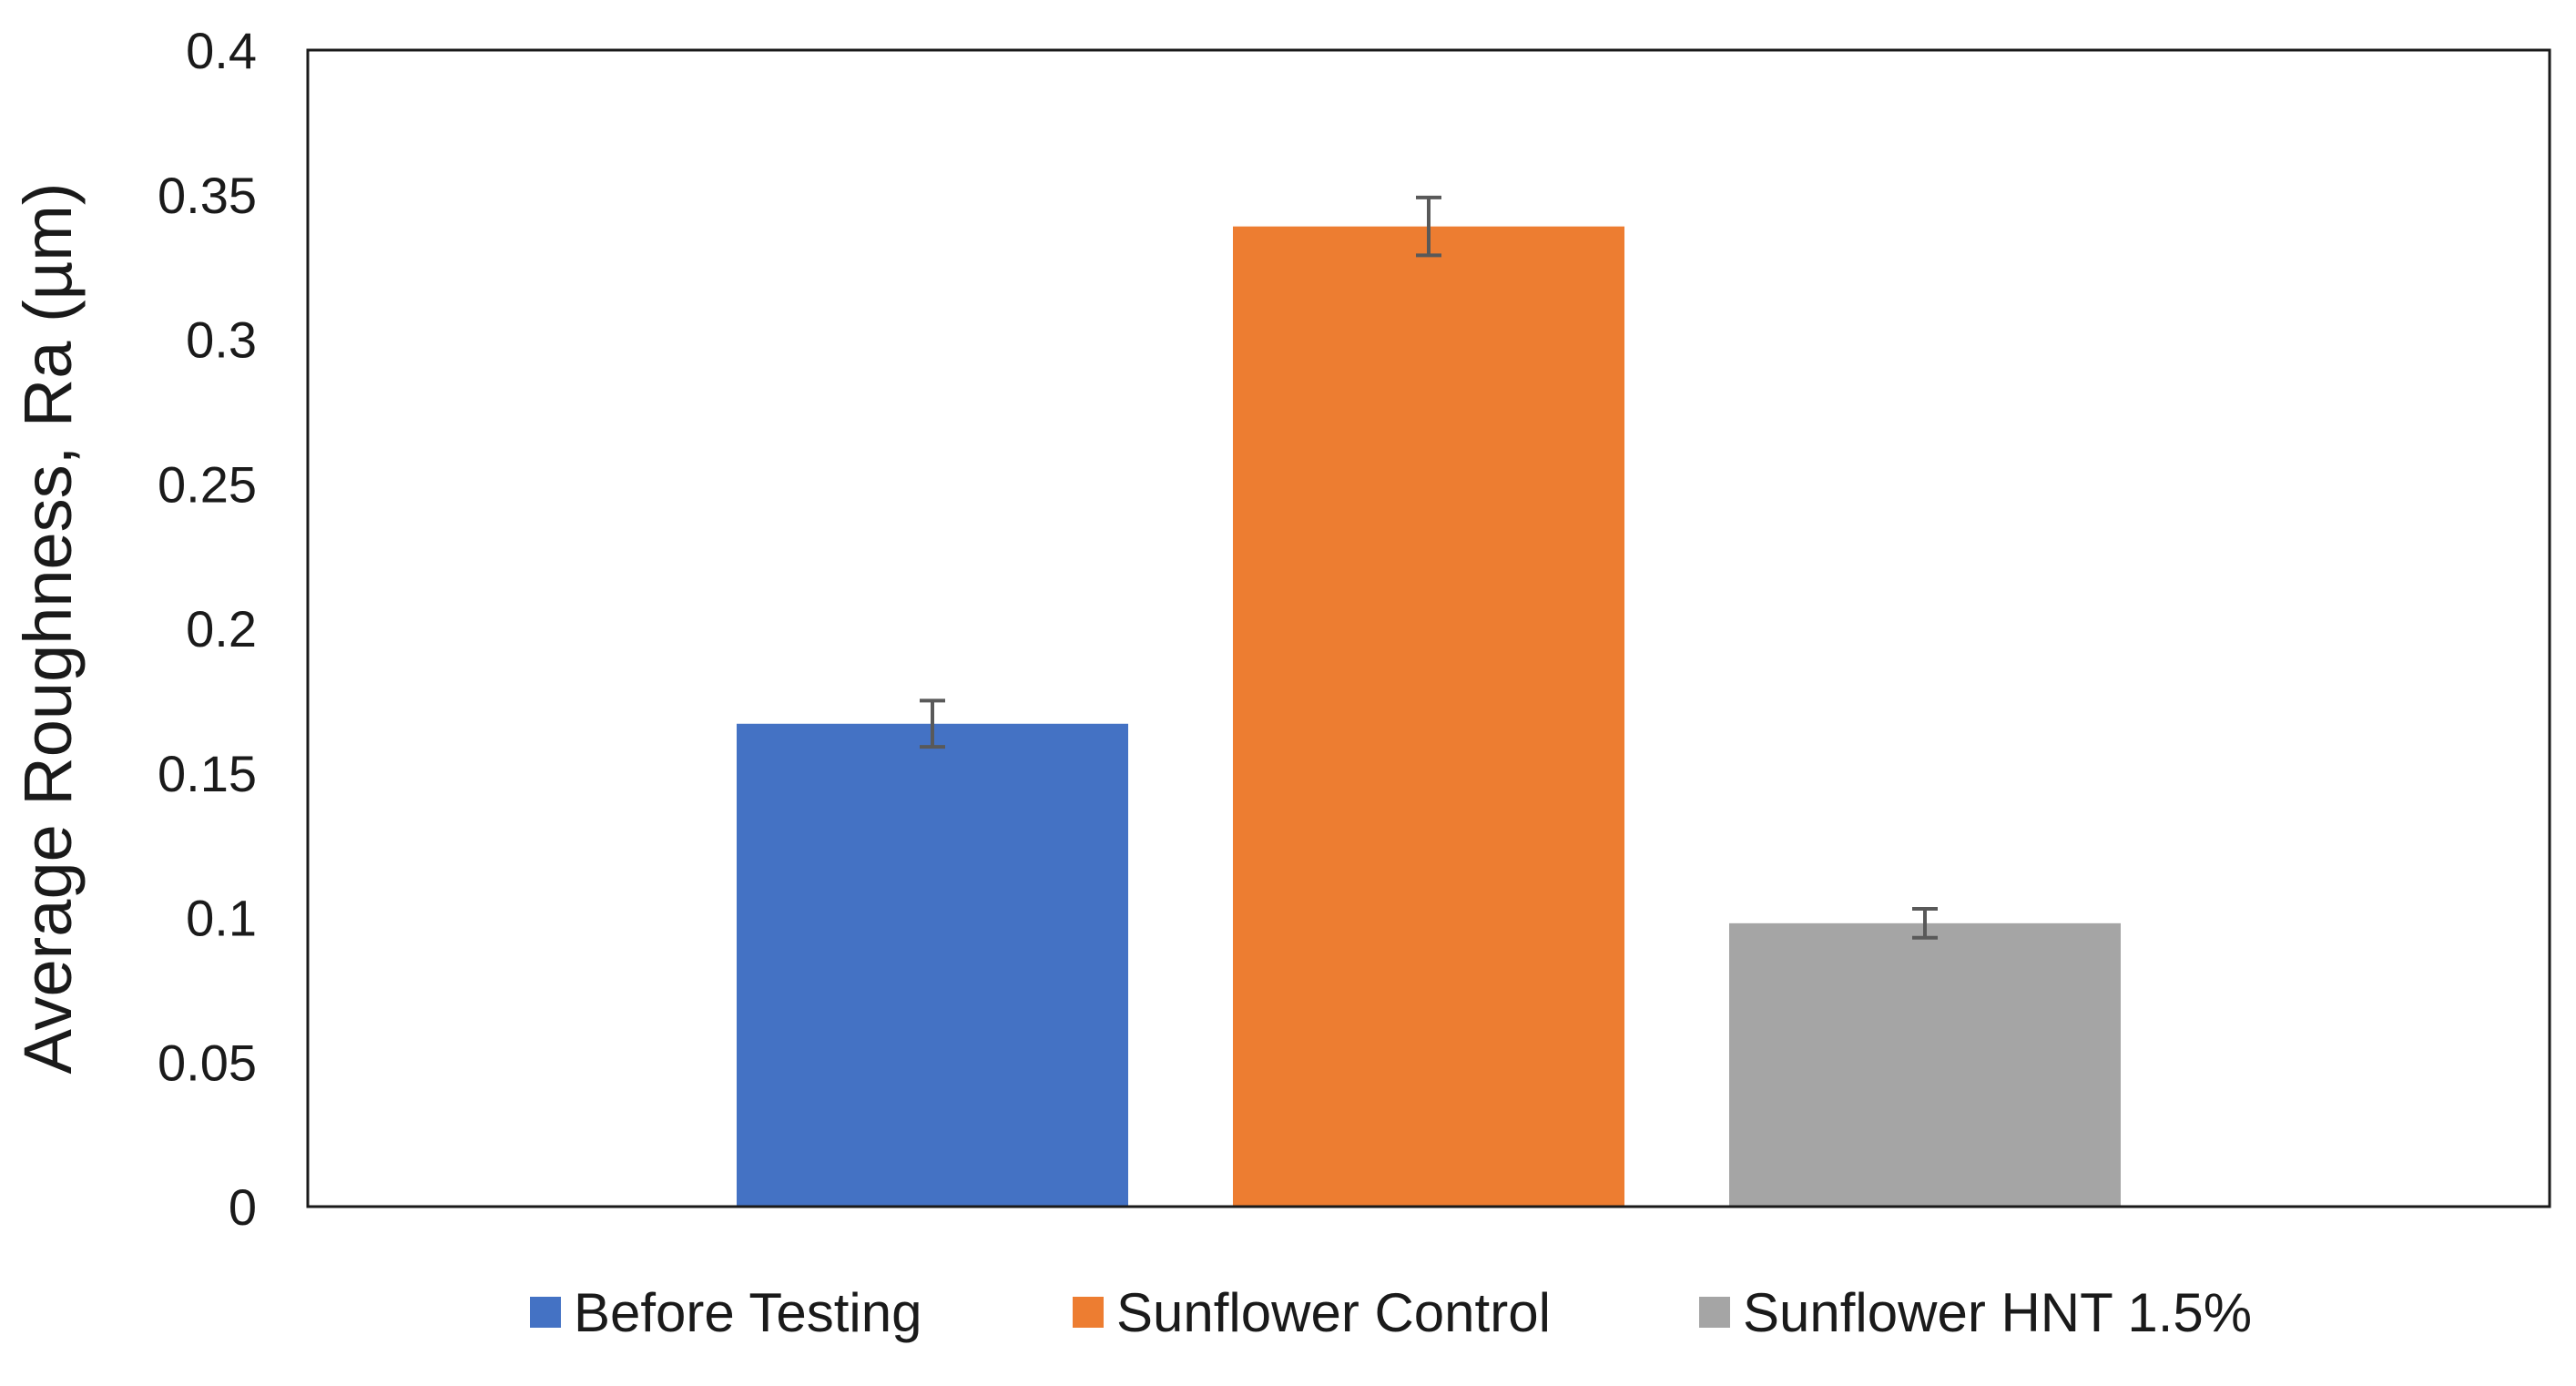 The width and height of the screenshot is (2576, 1386). Describe the element at coordinates (221, 340) in the screenshot. I see `y-tick-label: 0.3` at that location.